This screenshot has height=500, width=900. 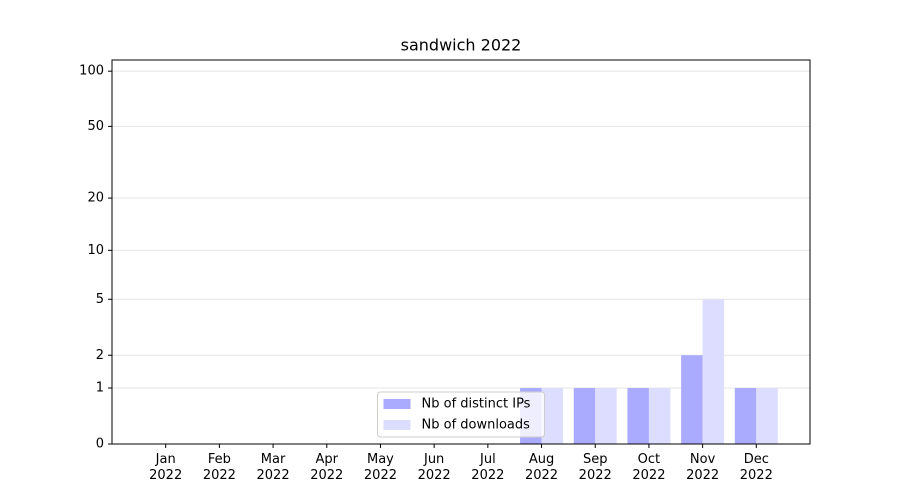 I want to click on y-tick-label: 2, so click(x=100, y=355).